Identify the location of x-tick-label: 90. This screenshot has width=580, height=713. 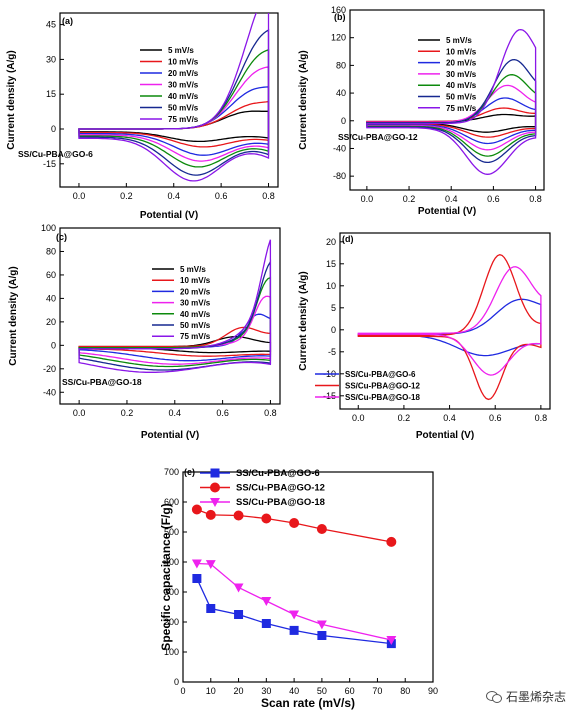
(433, 691).